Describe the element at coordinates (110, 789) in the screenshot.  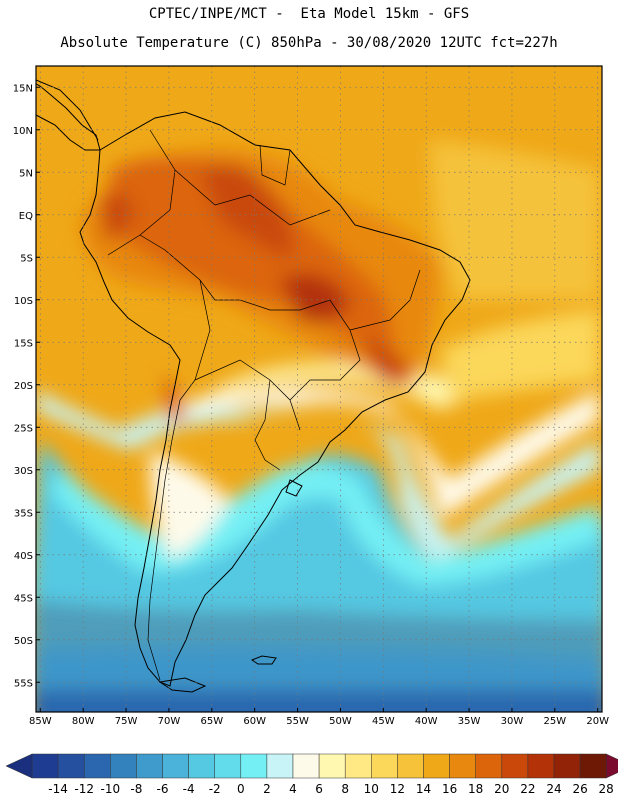
I see `colorbar-label: -10` at that location.